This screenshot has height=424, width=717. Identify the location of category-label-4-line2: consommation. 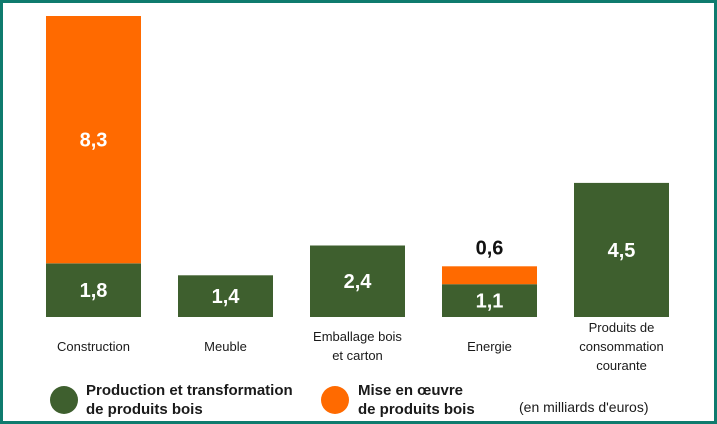
(621, 346).